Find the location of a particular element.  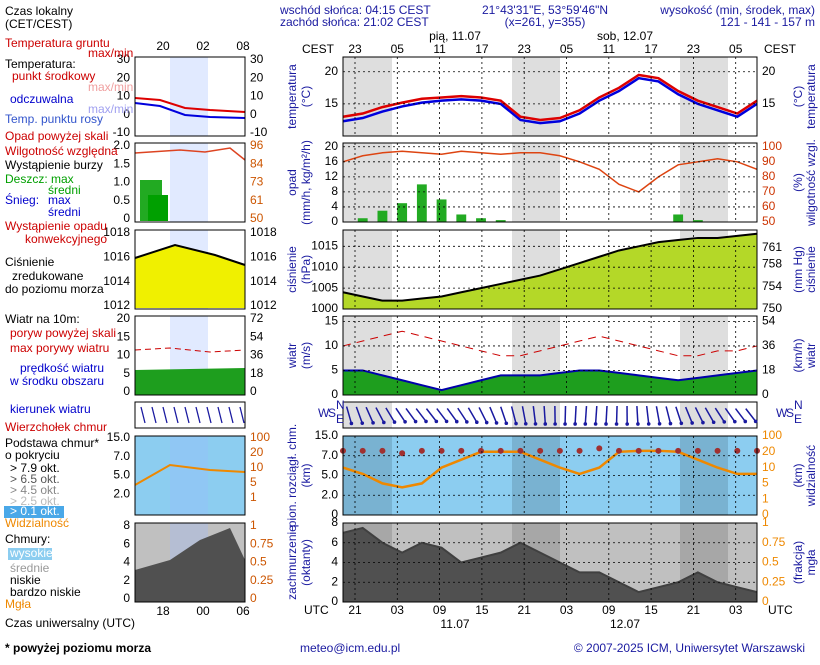

legend-label: kierunek wiatru is located at coordinates (50, 409).